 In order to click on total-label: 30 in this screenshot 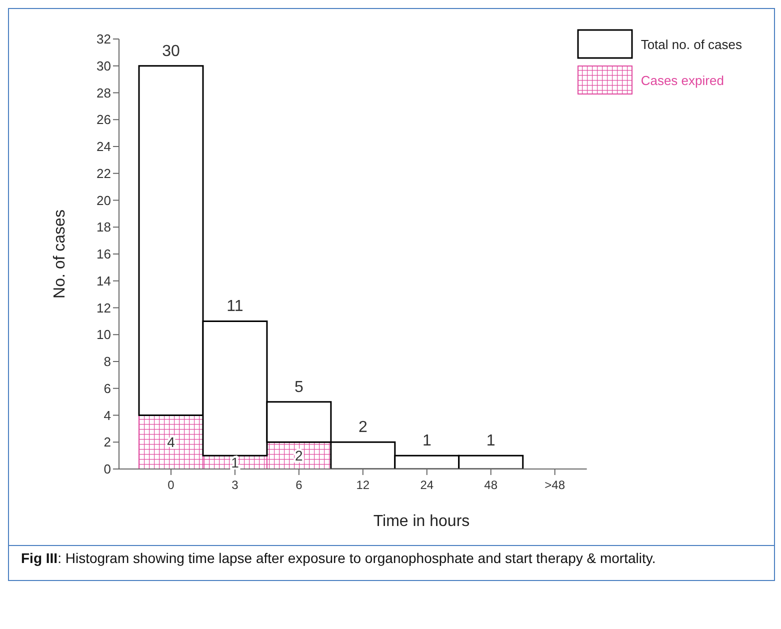, I will do `click(171, 51)`.